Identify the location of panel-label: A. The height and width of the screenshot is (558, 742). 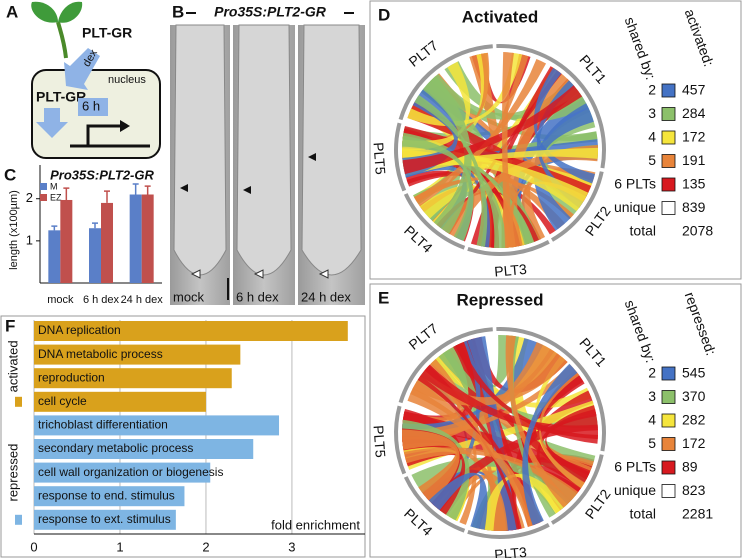
(12, 11).